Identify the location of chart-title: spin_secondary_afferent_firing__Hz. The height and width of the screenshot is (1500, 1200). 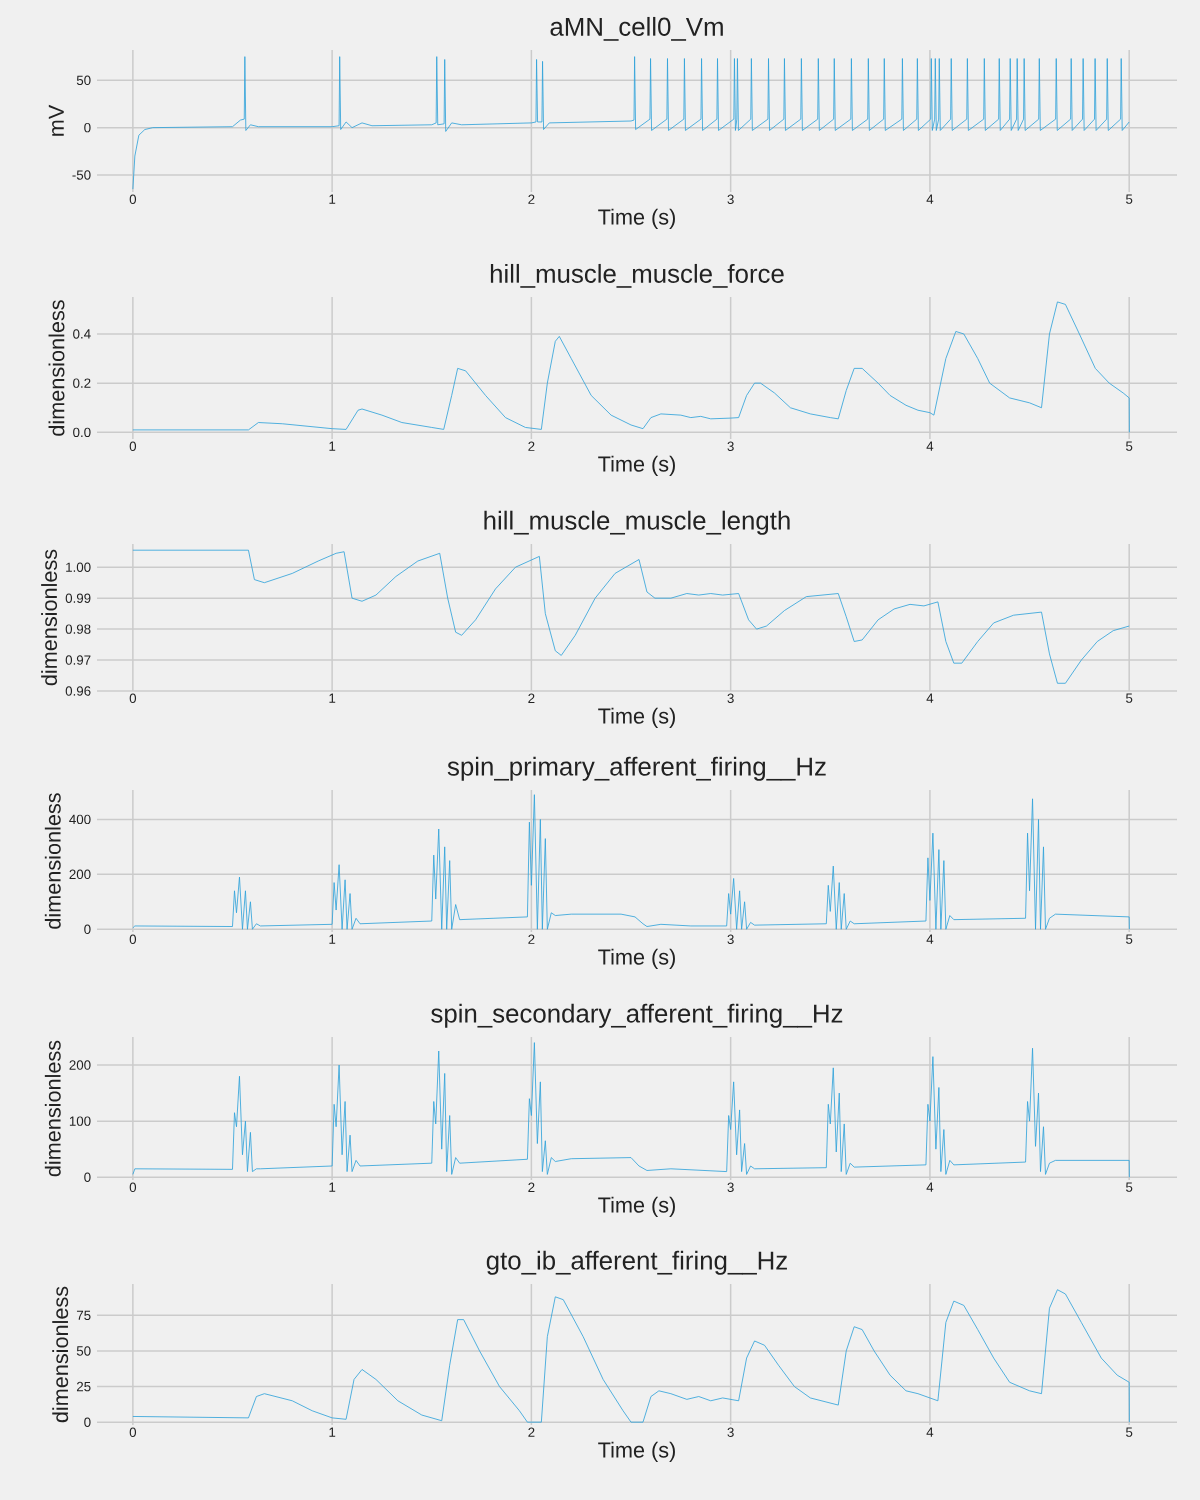
(637, 1015).